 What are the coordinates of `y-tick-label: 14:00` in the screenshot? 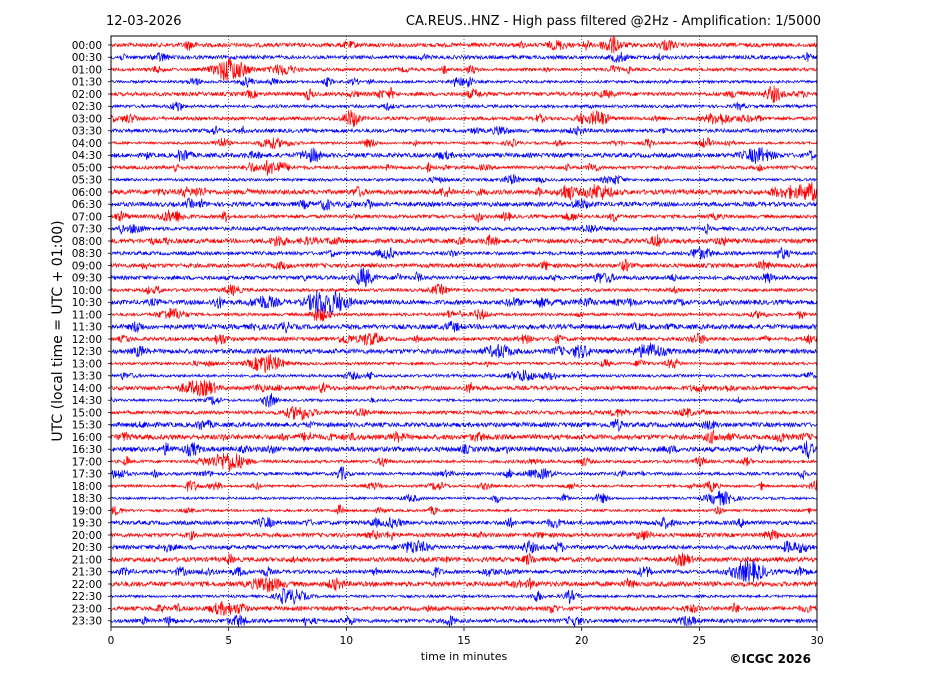 It's located at (87, 389).